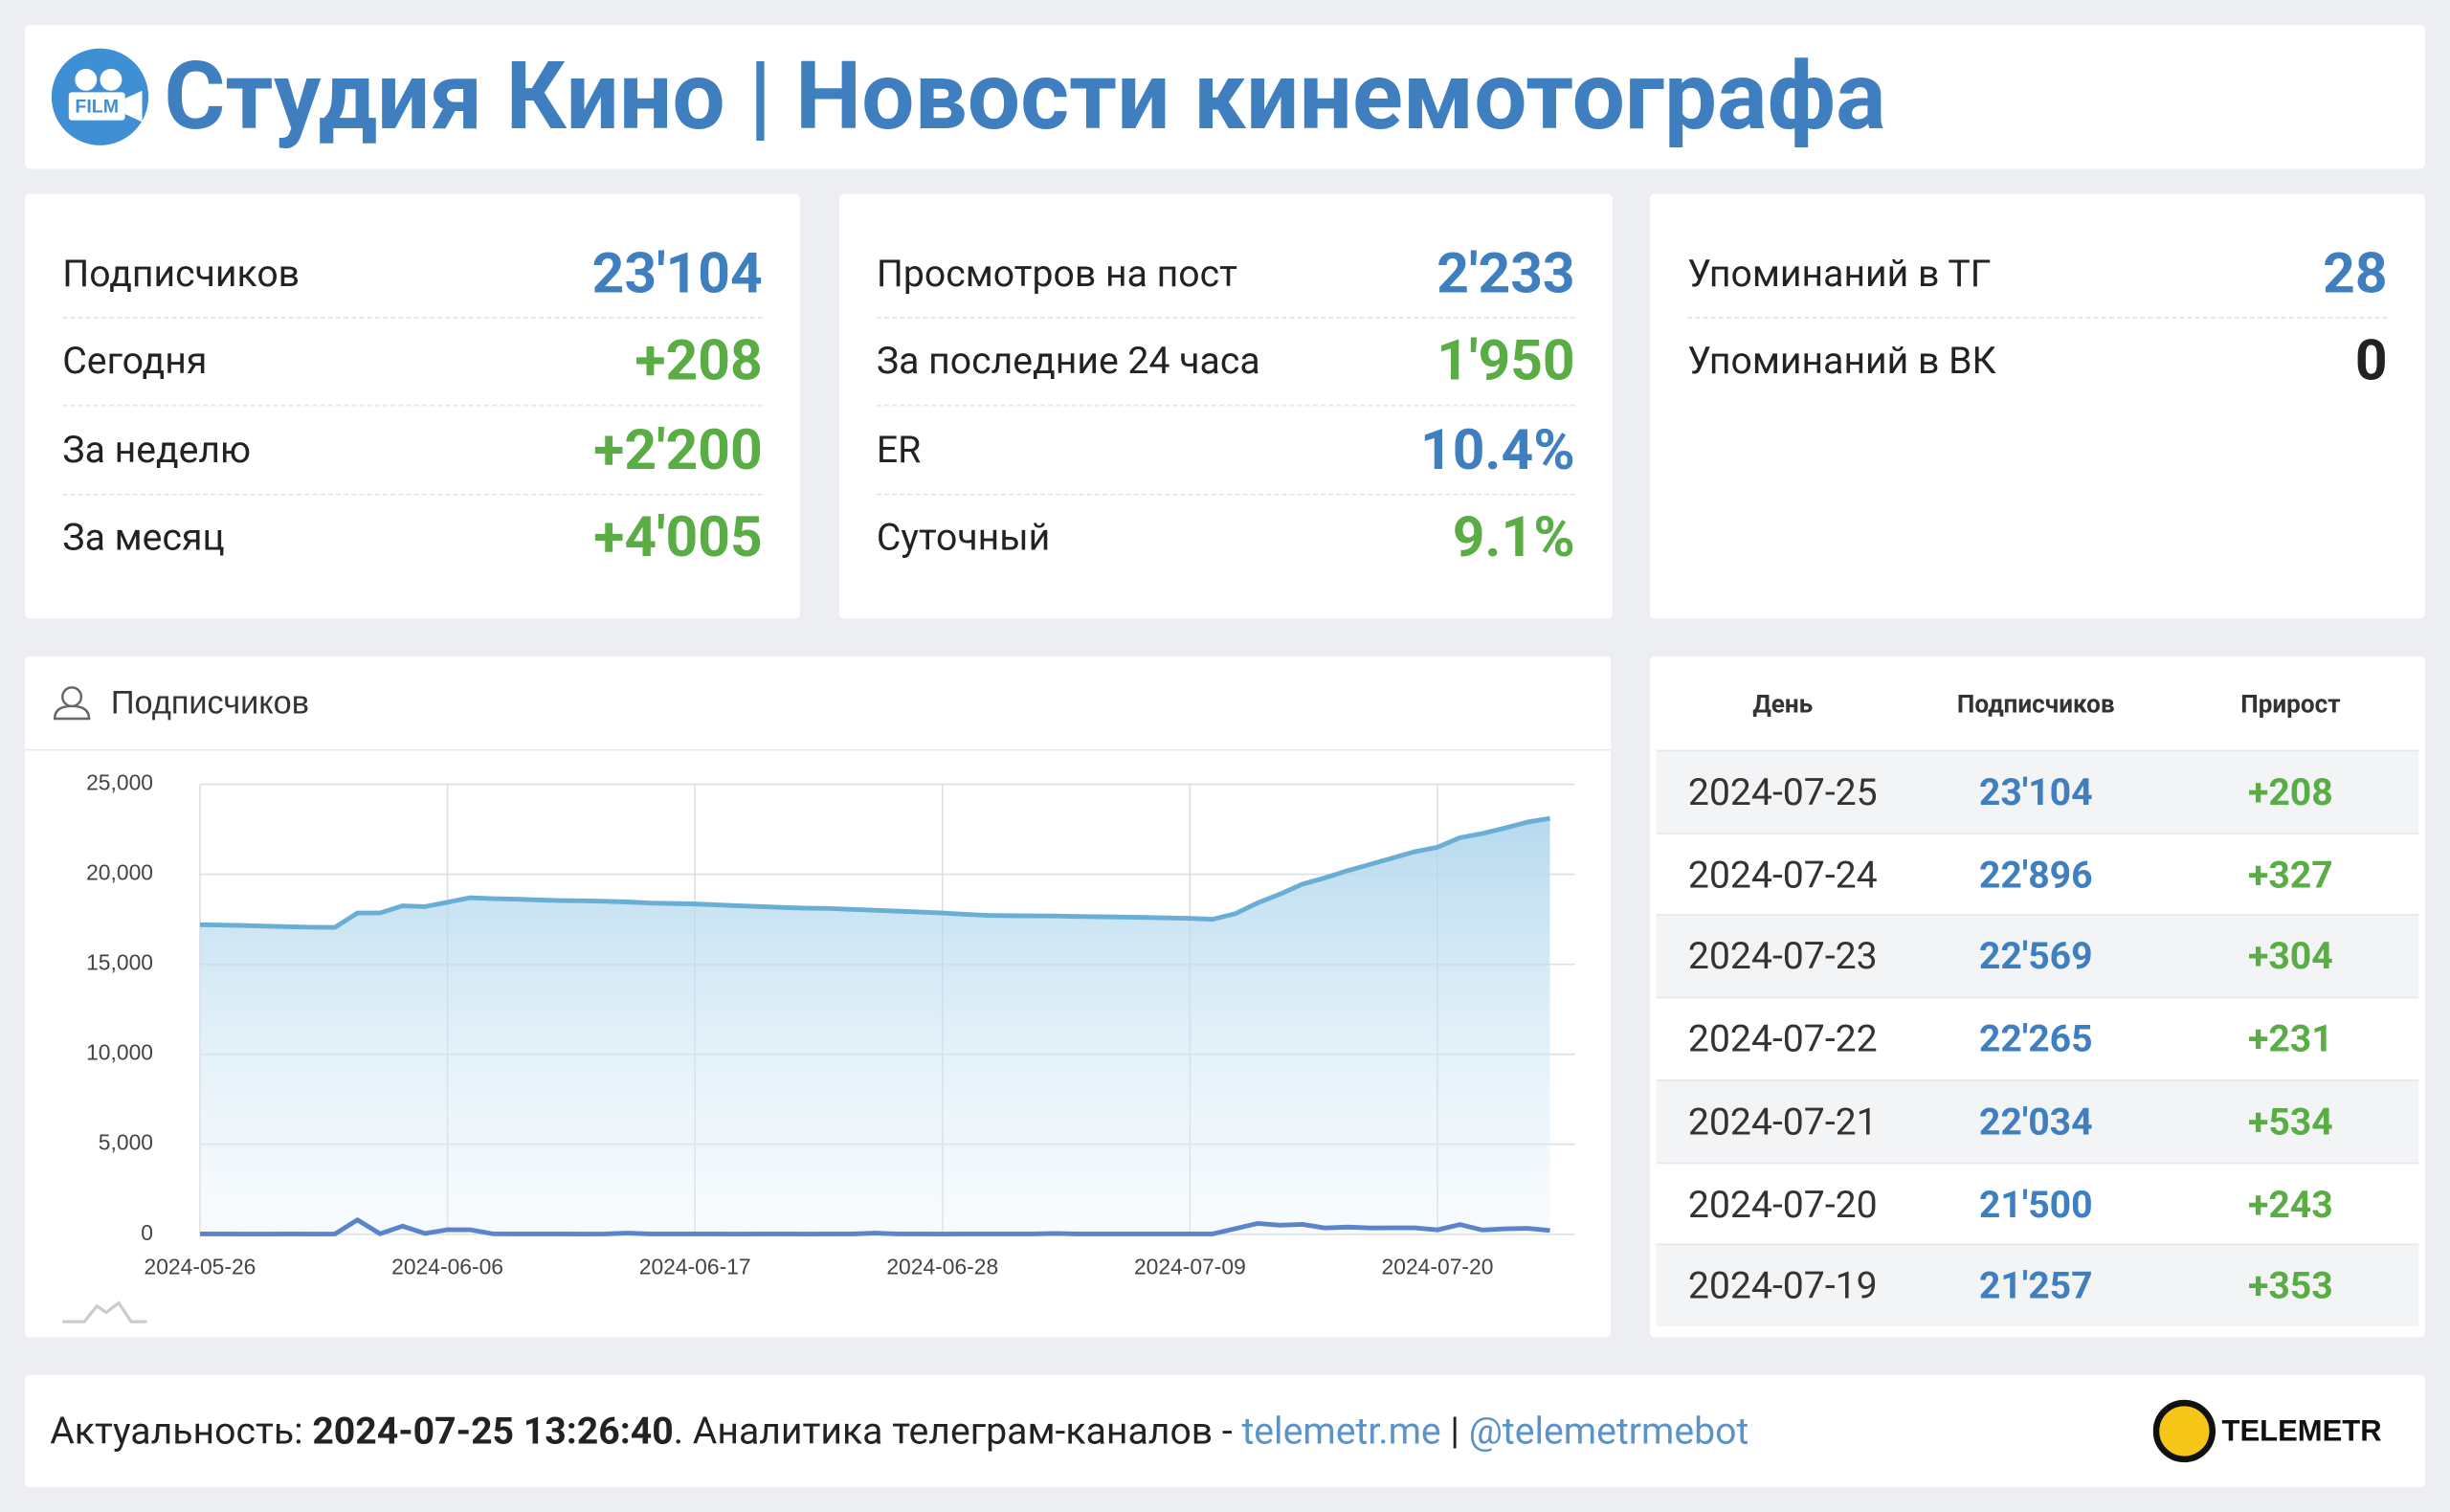 This screenshot has height=1512, width=2450. What do you see at coordinates (678, 449) in the screenshot?
I see `stat-value: +2'200` at bounding box center [678, 449].